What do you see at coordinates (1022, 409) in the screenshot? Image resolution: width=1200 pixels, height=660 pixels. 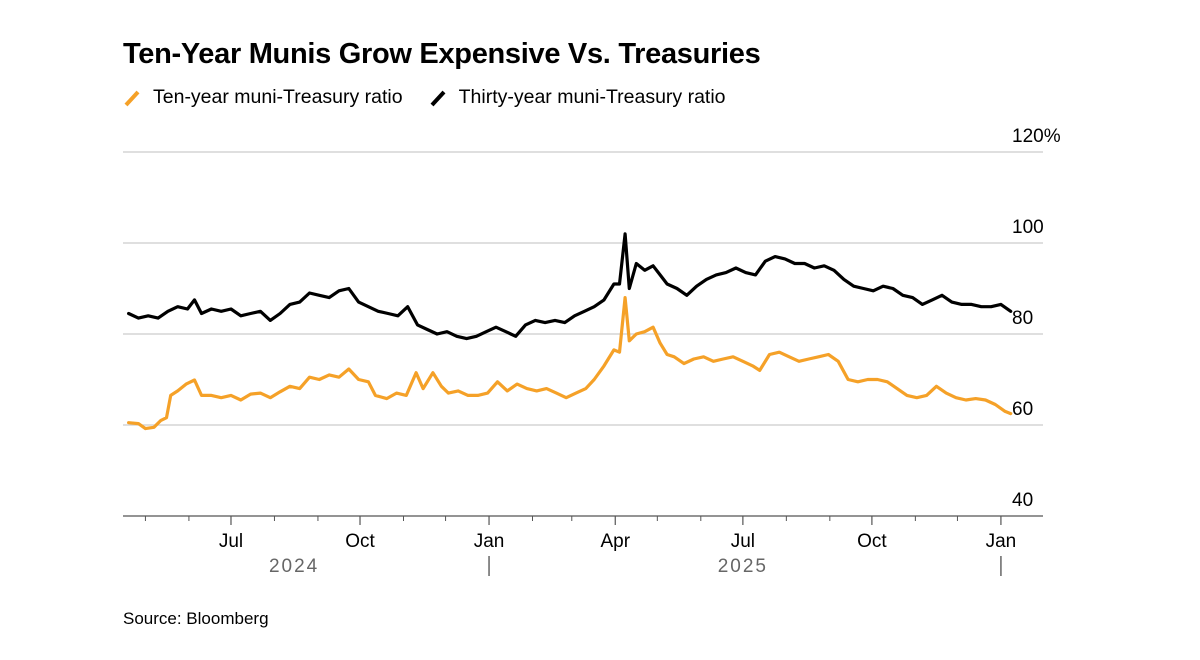 I see `y-tick-label: 60` at bounding box center [1022, 409].